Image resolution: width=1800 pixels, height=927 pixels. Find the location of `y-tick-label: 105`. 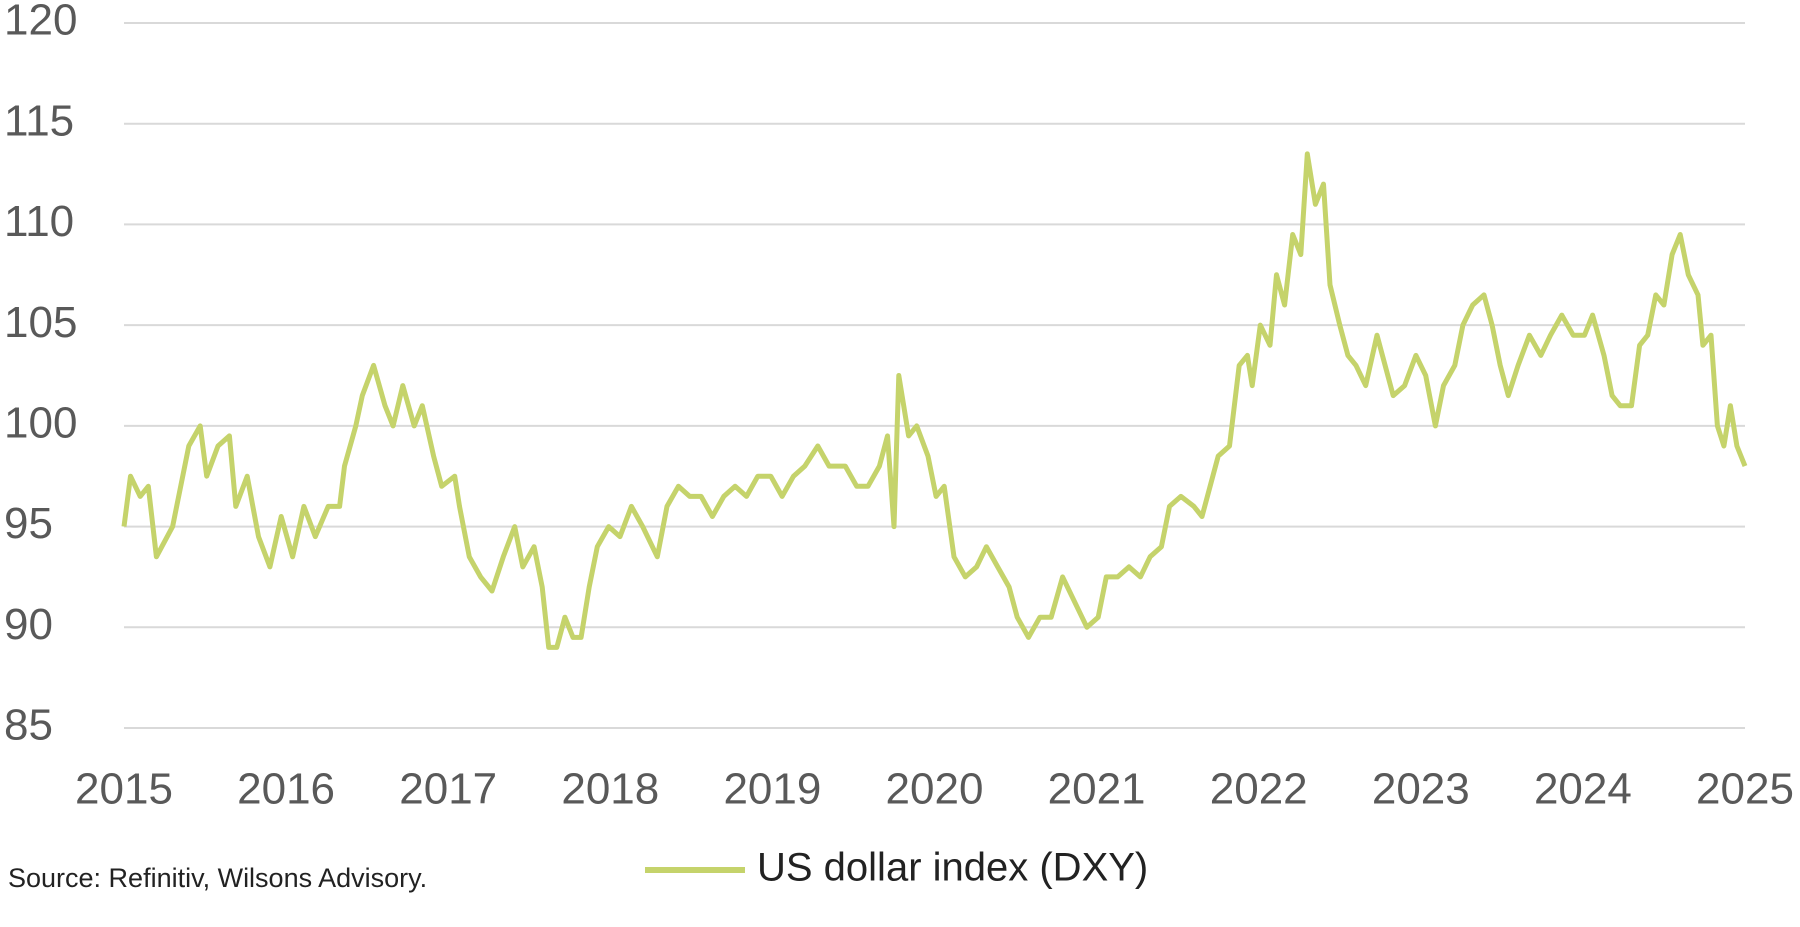

y-tick-label: 105 is located at coordinates (40, 322).